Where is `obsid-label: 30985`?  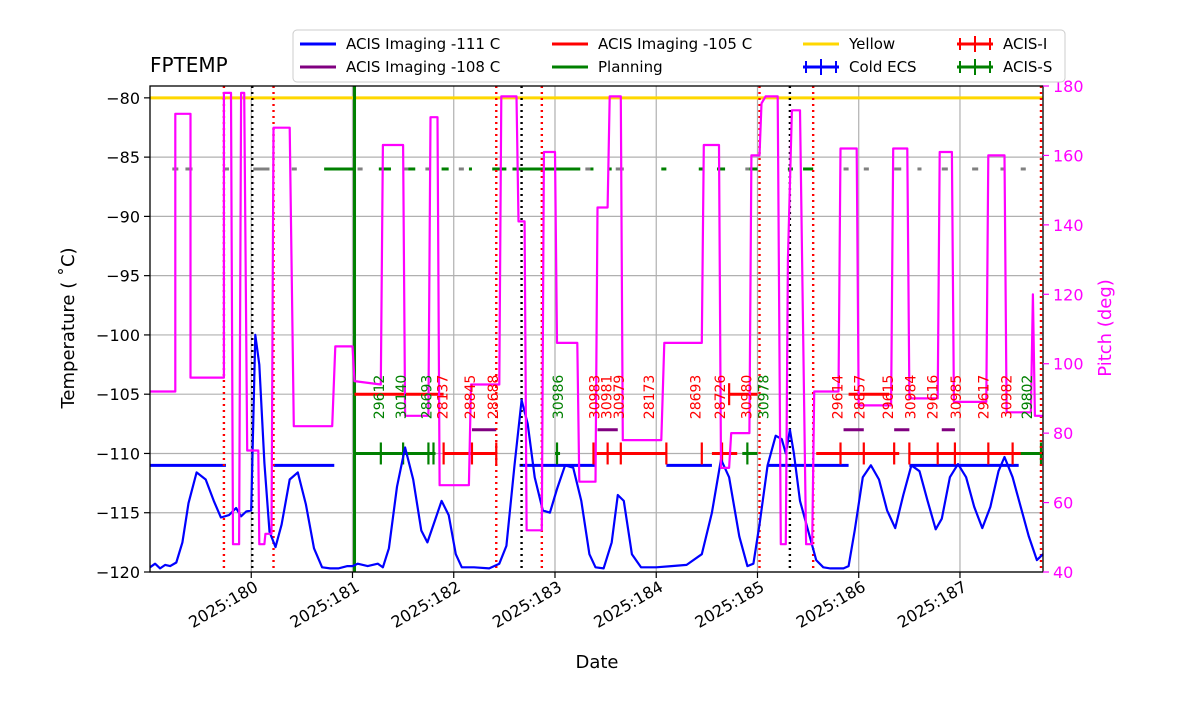
obsid-label: 30985 is located at coordinates (957, 397).